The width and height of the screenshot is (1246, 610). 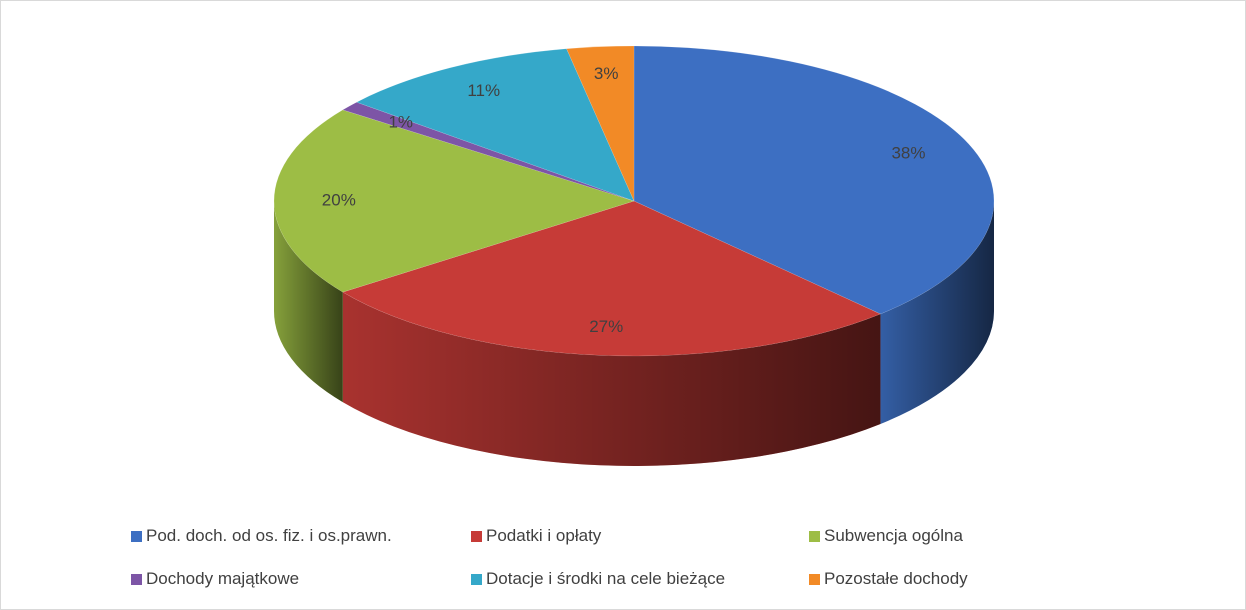 I want to click on data-label: 3%, so click(x=606, y=73).